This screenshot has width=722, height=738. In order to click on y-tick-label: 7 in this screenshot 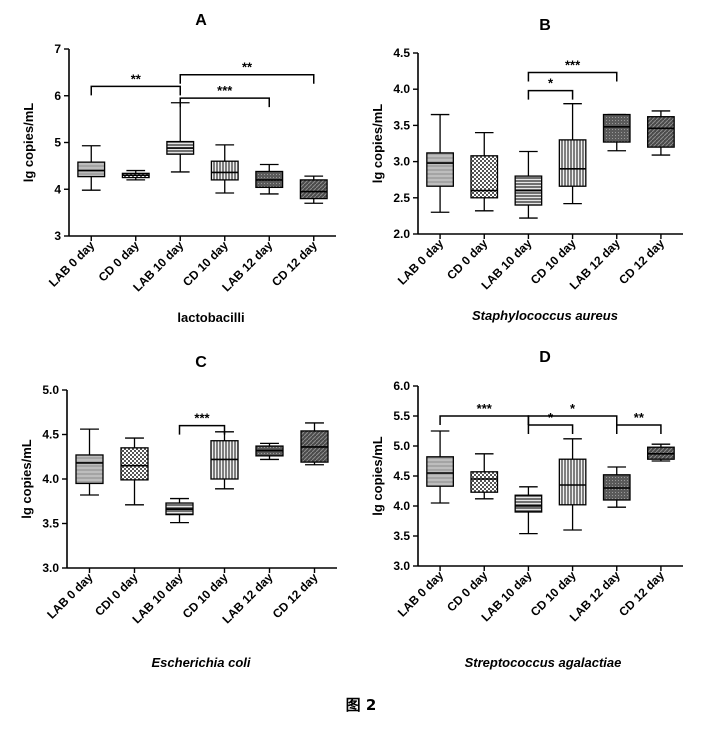, I will do `click(57, 49)`.